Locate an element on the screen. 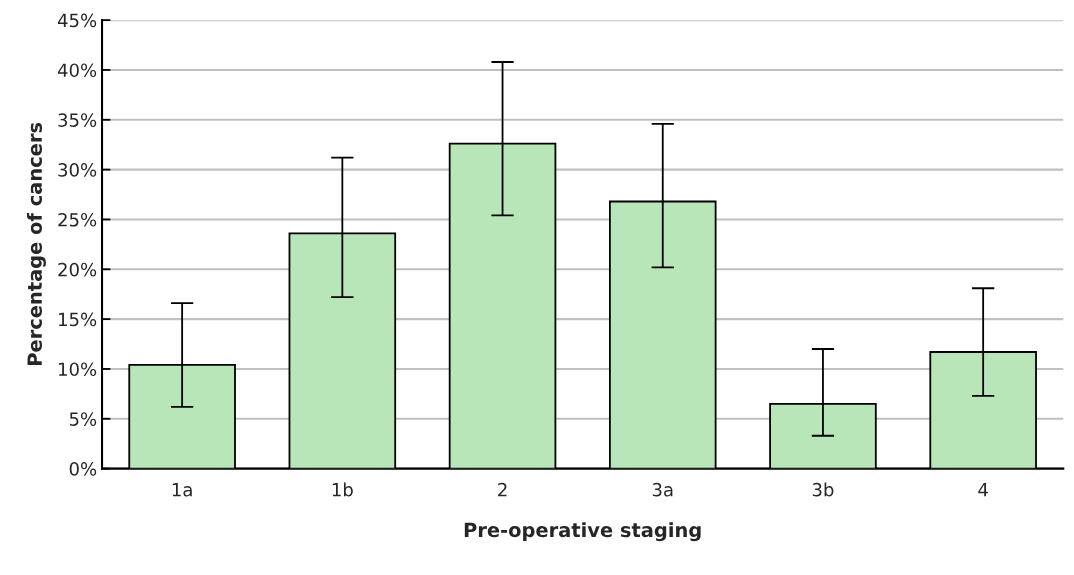 This screenshot has width=1074, height=575. x-tick-label: 1a is located at coordinates (182, 490).